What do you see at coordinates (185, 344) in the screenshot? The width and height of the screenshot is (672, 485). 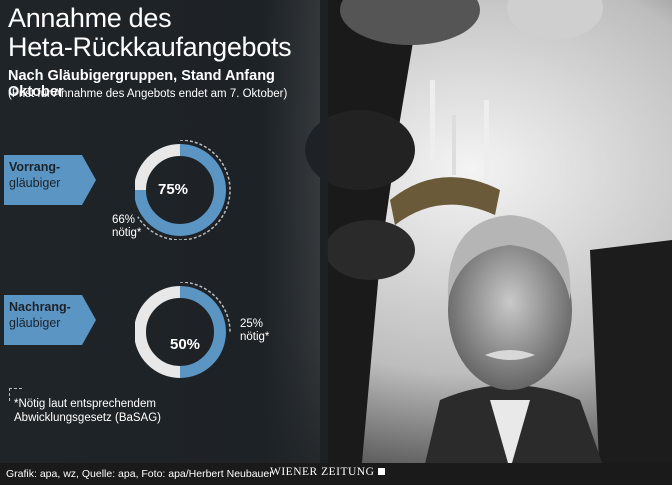 I see `value-label-2: 50%` at bounding box center [185, 344].